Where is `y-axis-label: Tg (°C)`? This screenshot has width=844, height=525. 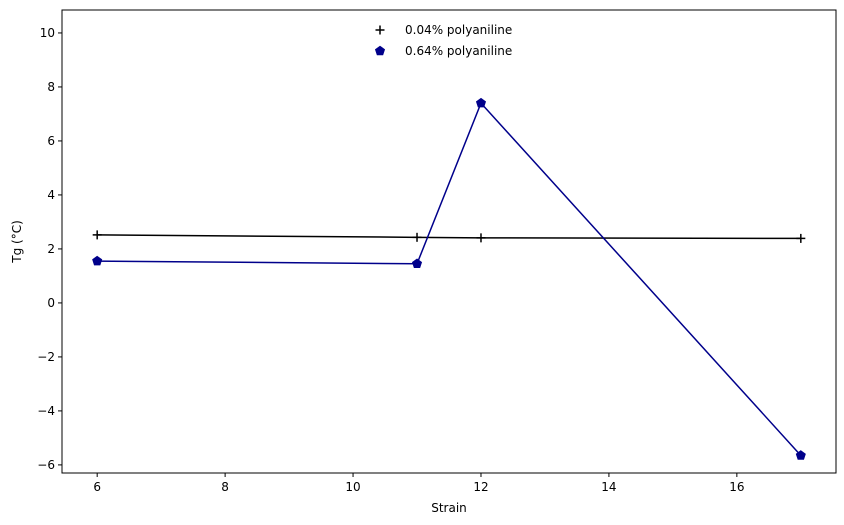 y-axis-label: Tg (°C) is located at coordinates (17, 242).